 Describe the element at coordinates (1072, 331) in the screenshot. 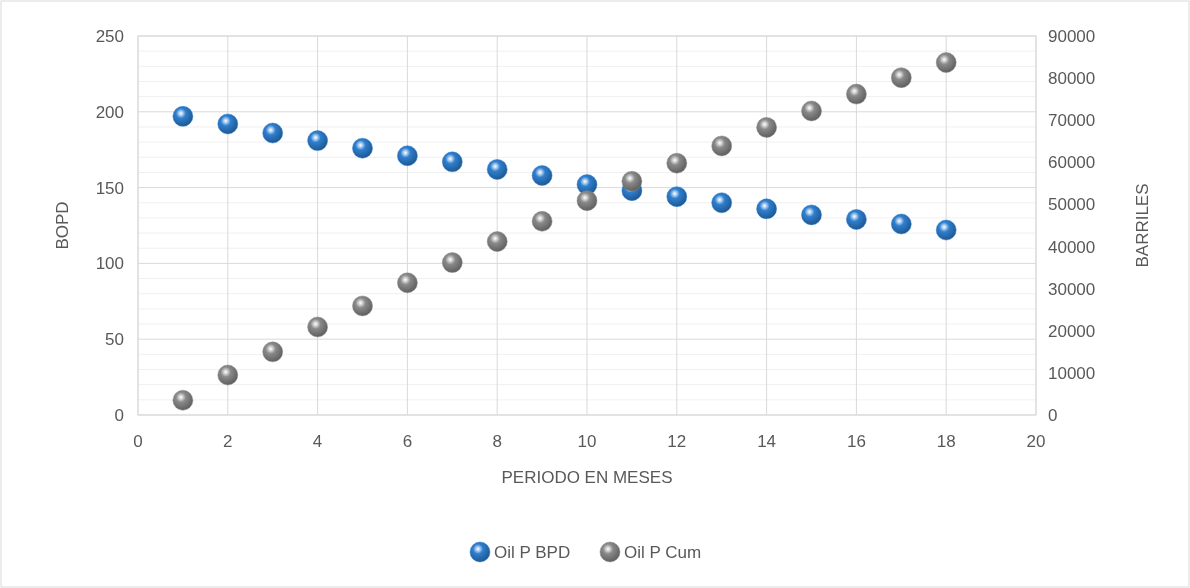

I see `y2-tick-label: 20000` at that location.